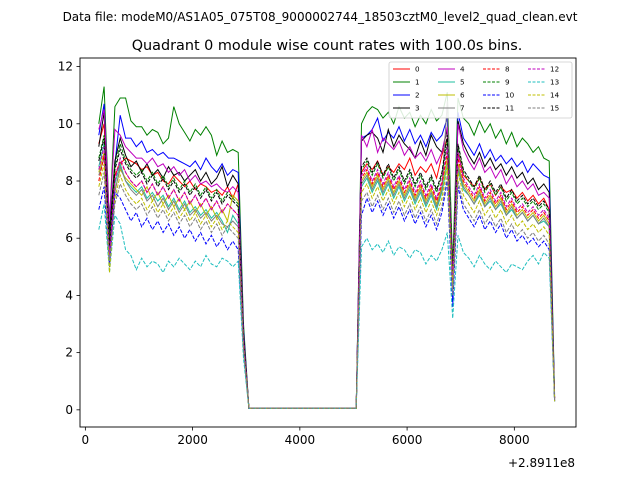  Describe the element at coordinates (417, 69) in the screenshot. I see `legend-label-0: 0` at that location.